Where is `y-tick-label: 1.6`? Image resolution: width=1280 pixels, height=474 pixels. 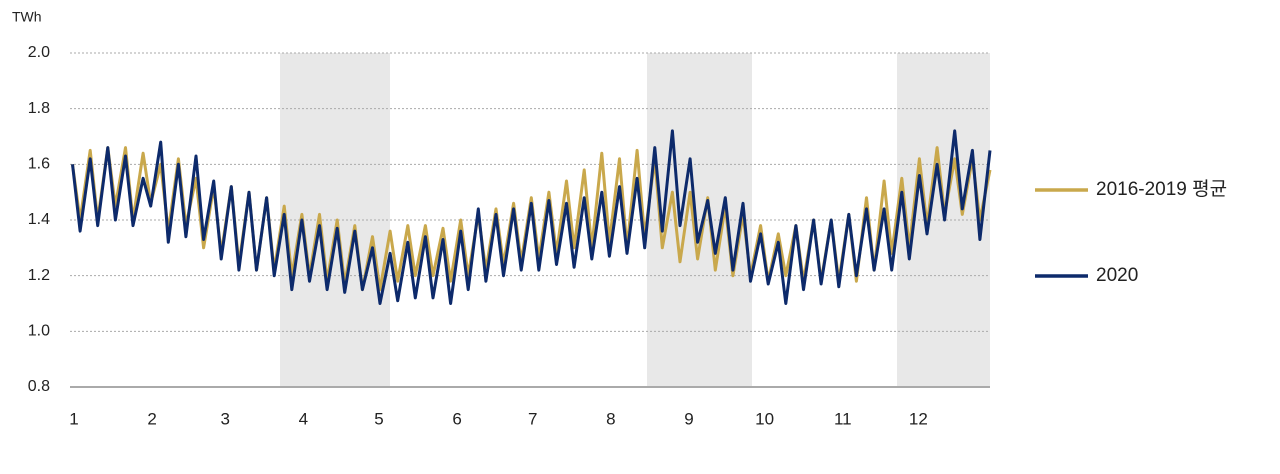 y-tick-label: 1.6 is located at coordinates (39, 164).